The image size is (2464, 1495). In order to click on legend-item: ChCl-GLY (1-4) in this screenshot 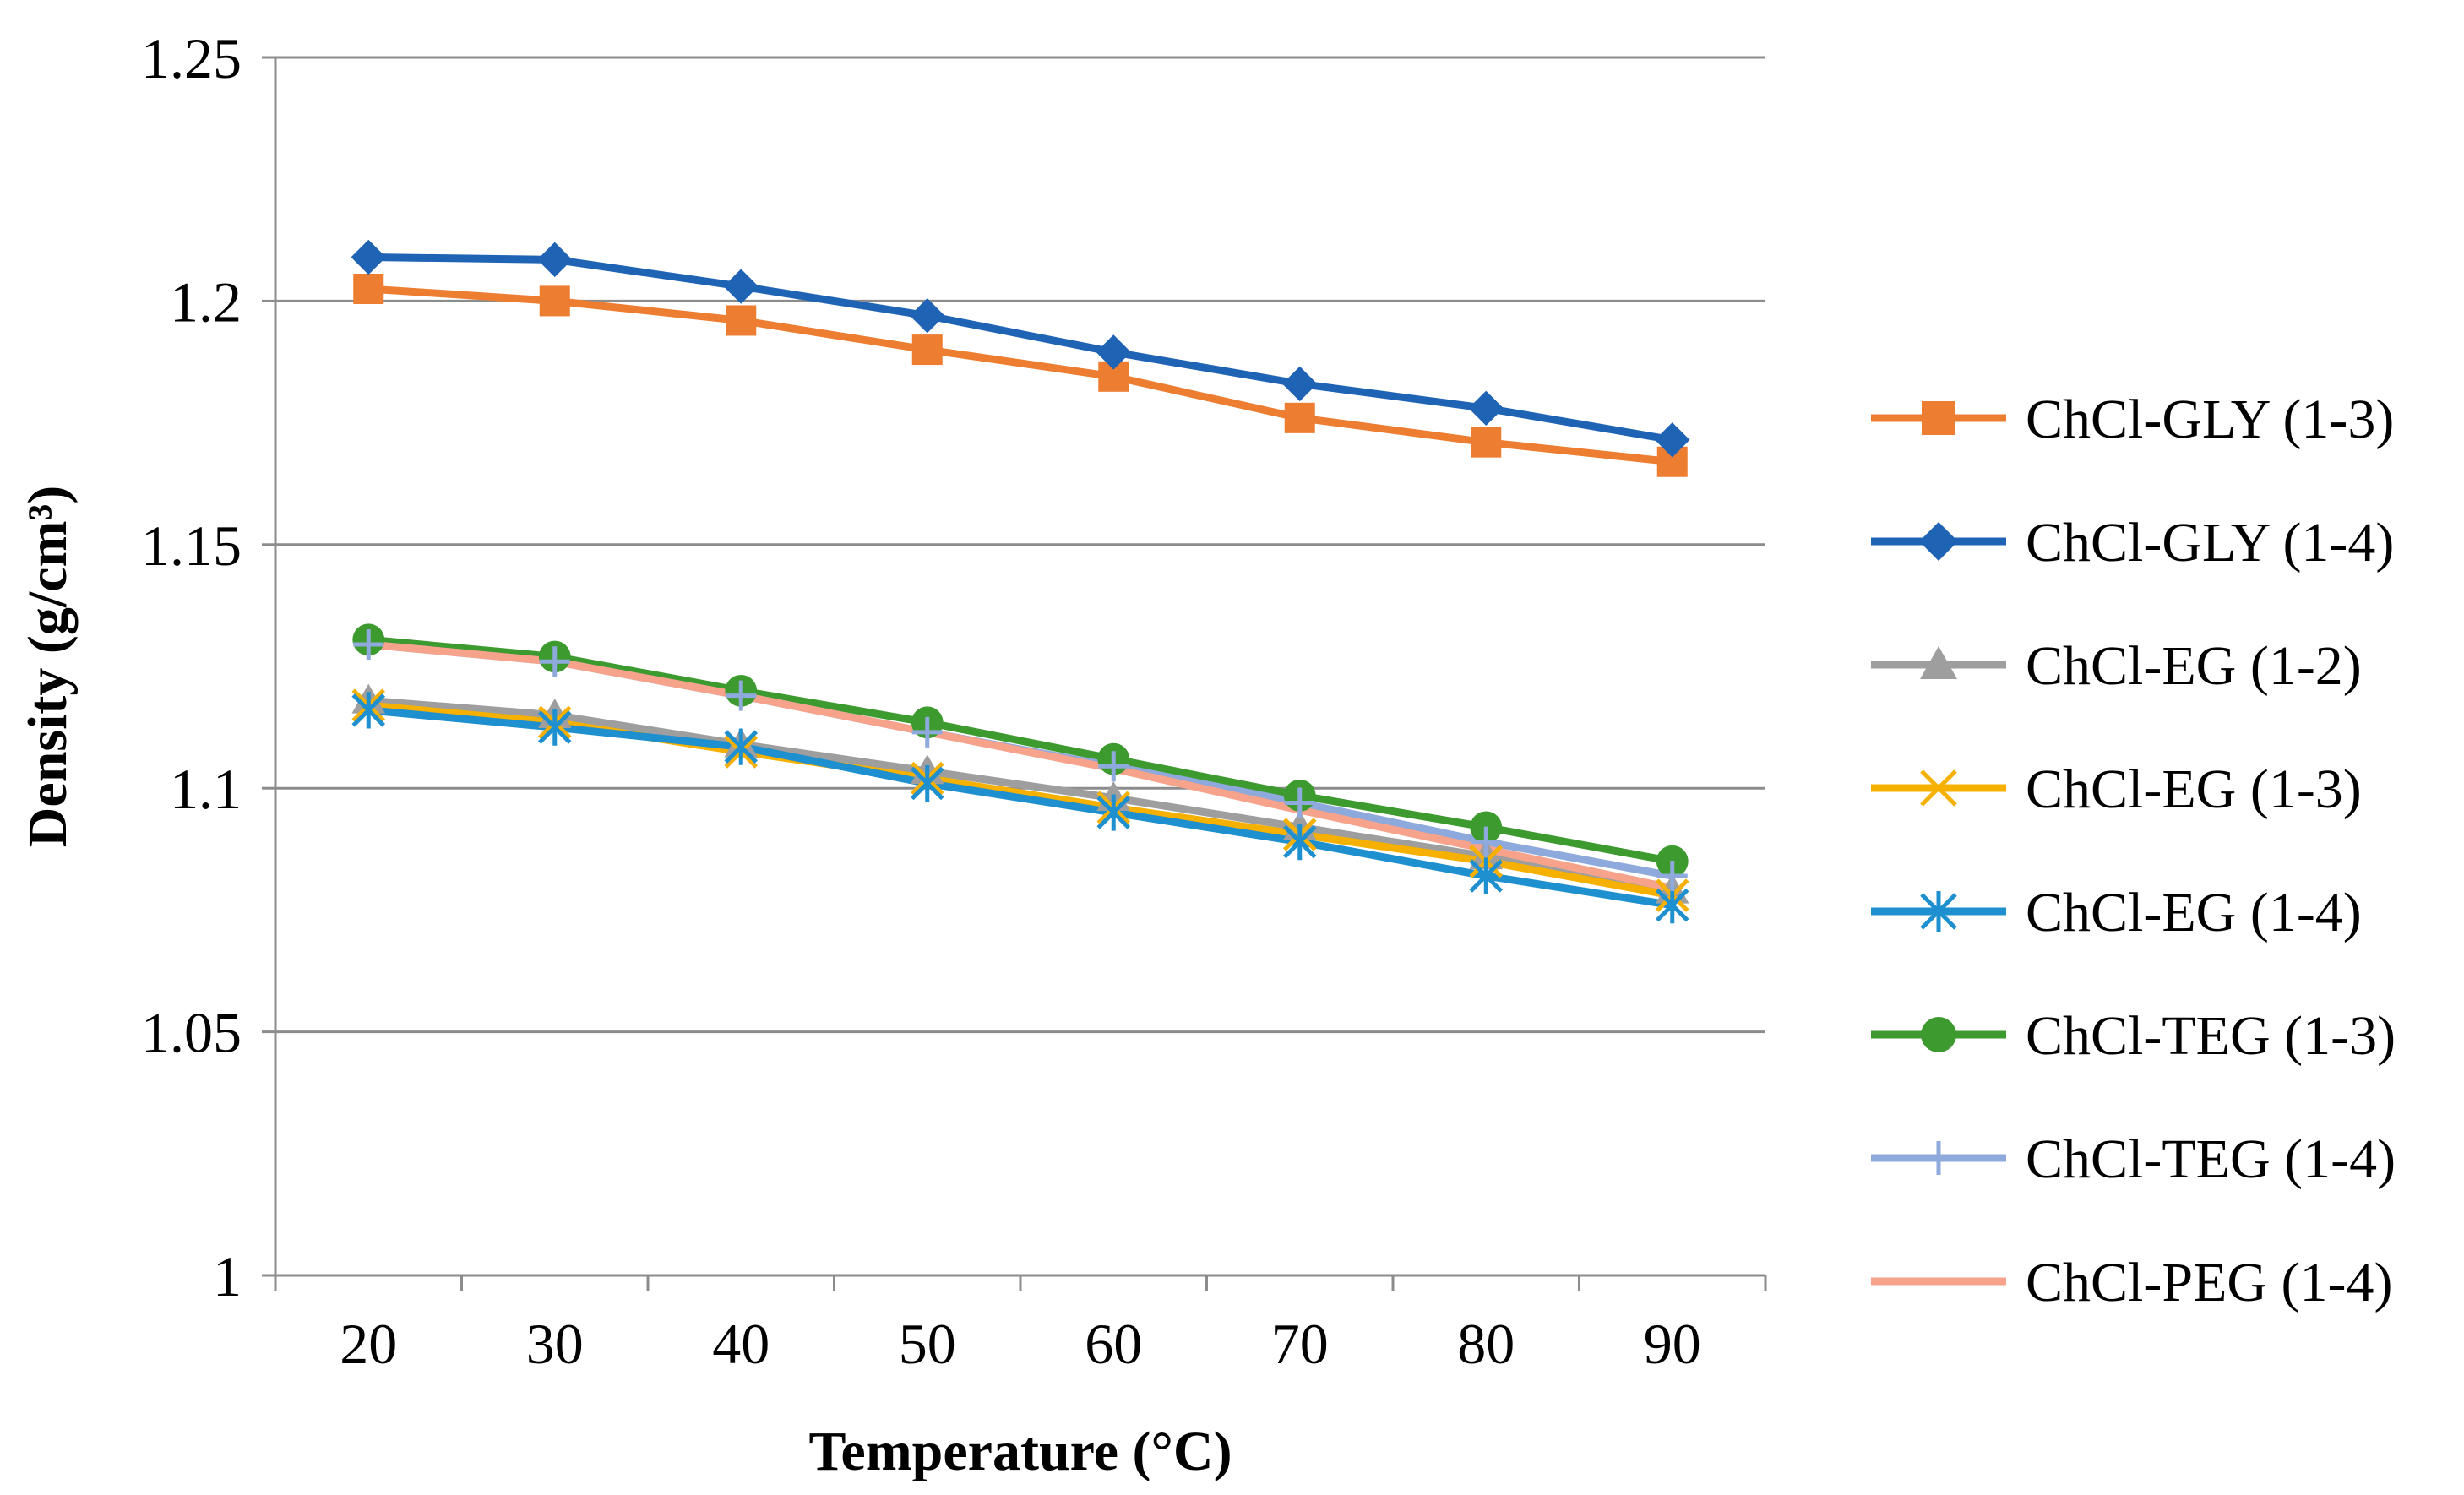, I will do `click(2132, 543)`.